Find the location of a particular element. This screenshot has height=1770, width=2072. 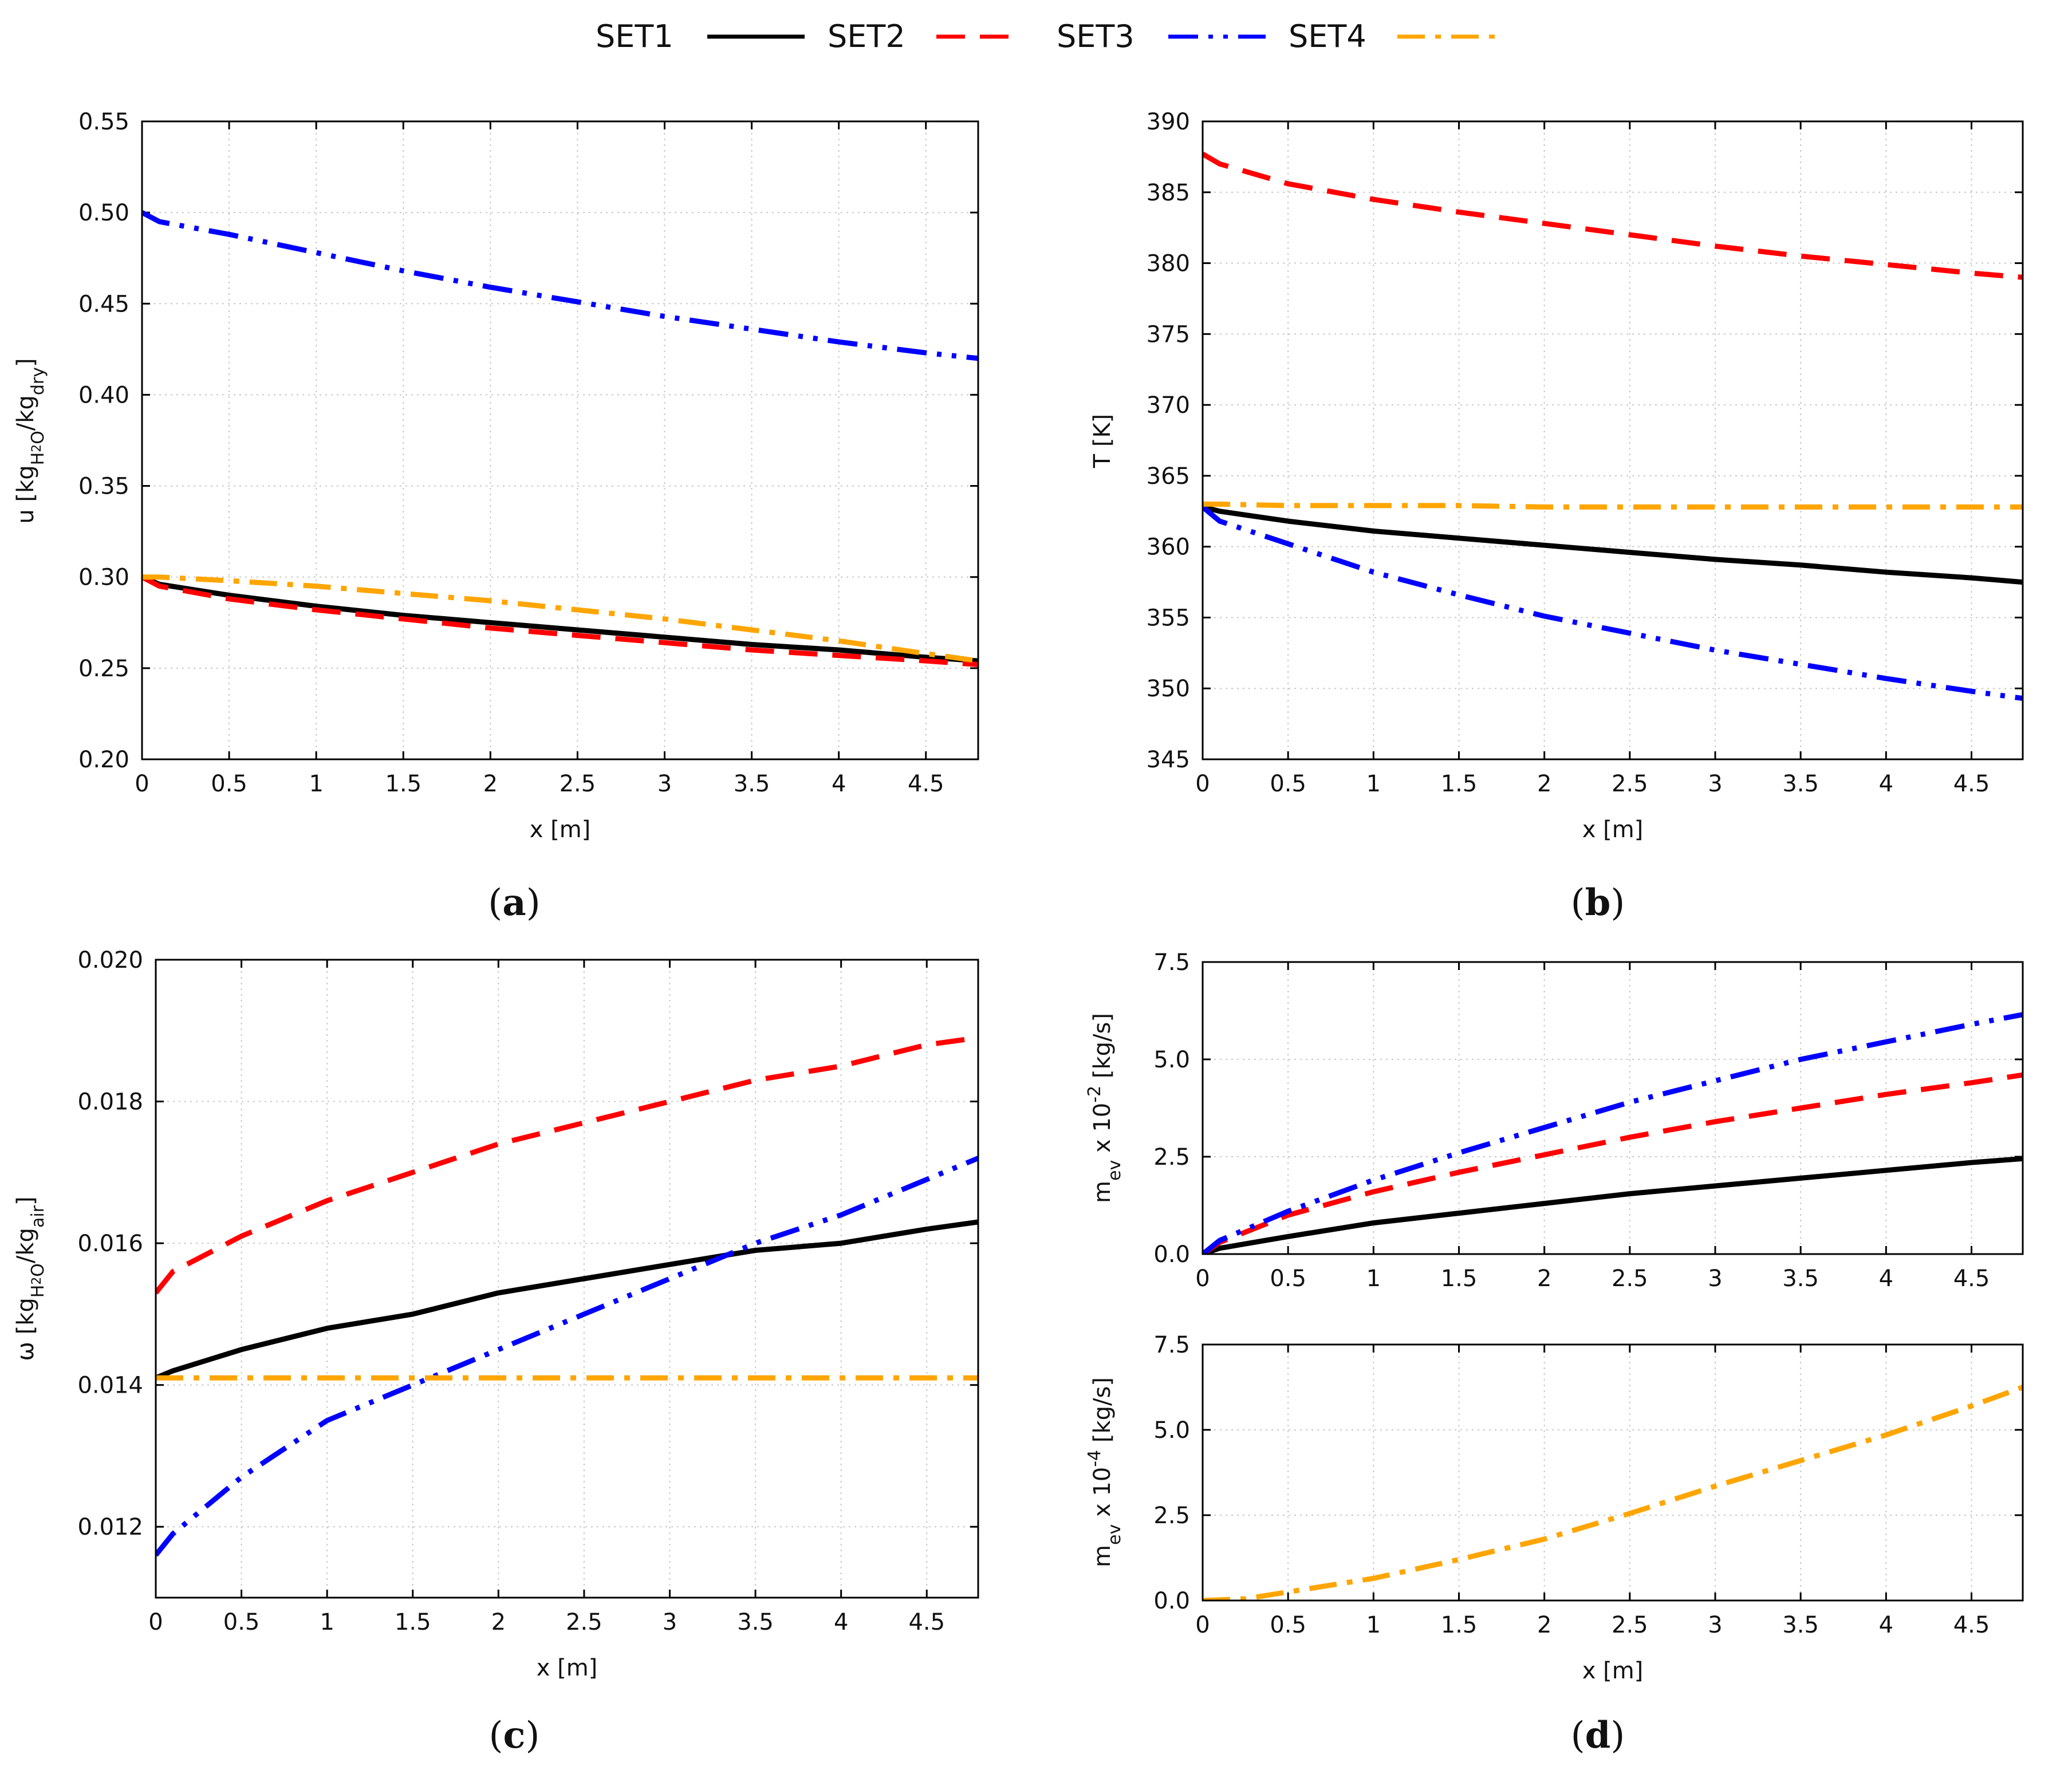

legend: SET1 SET2 SET3 SET4 is located at coordinates (1048, 36).